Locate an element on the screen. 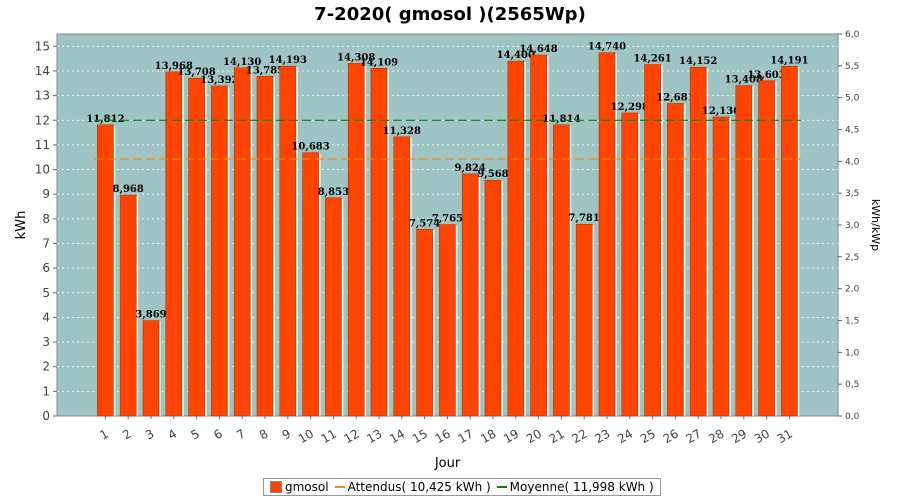 The image size is (900, 500). x-tick-label: 29 is located at coordinates (739, 436).